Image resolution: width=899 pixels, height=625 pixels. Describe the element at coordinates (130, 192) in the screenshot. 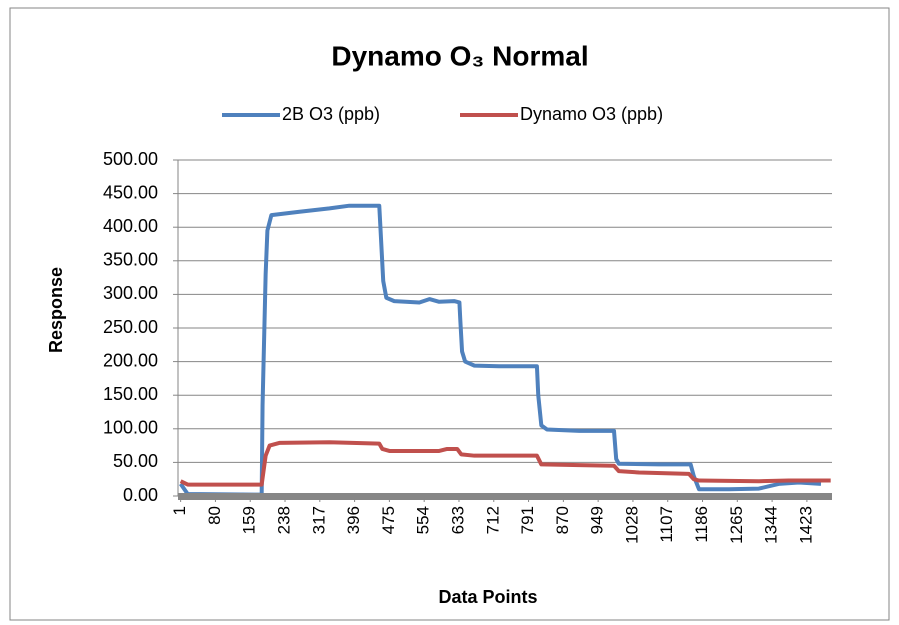

I see `y-tick-label: 450.00` at that location.